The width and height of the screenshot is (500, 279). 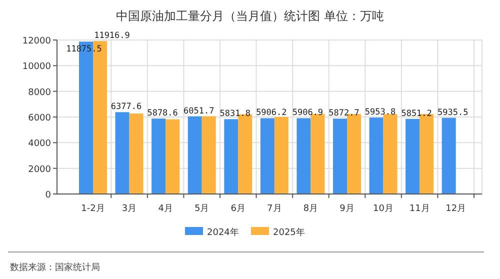 What do you see at coordinates (202, 209) in the screenshot?
I see `x-tick-label: 5月` at bounding box center [202, 209].